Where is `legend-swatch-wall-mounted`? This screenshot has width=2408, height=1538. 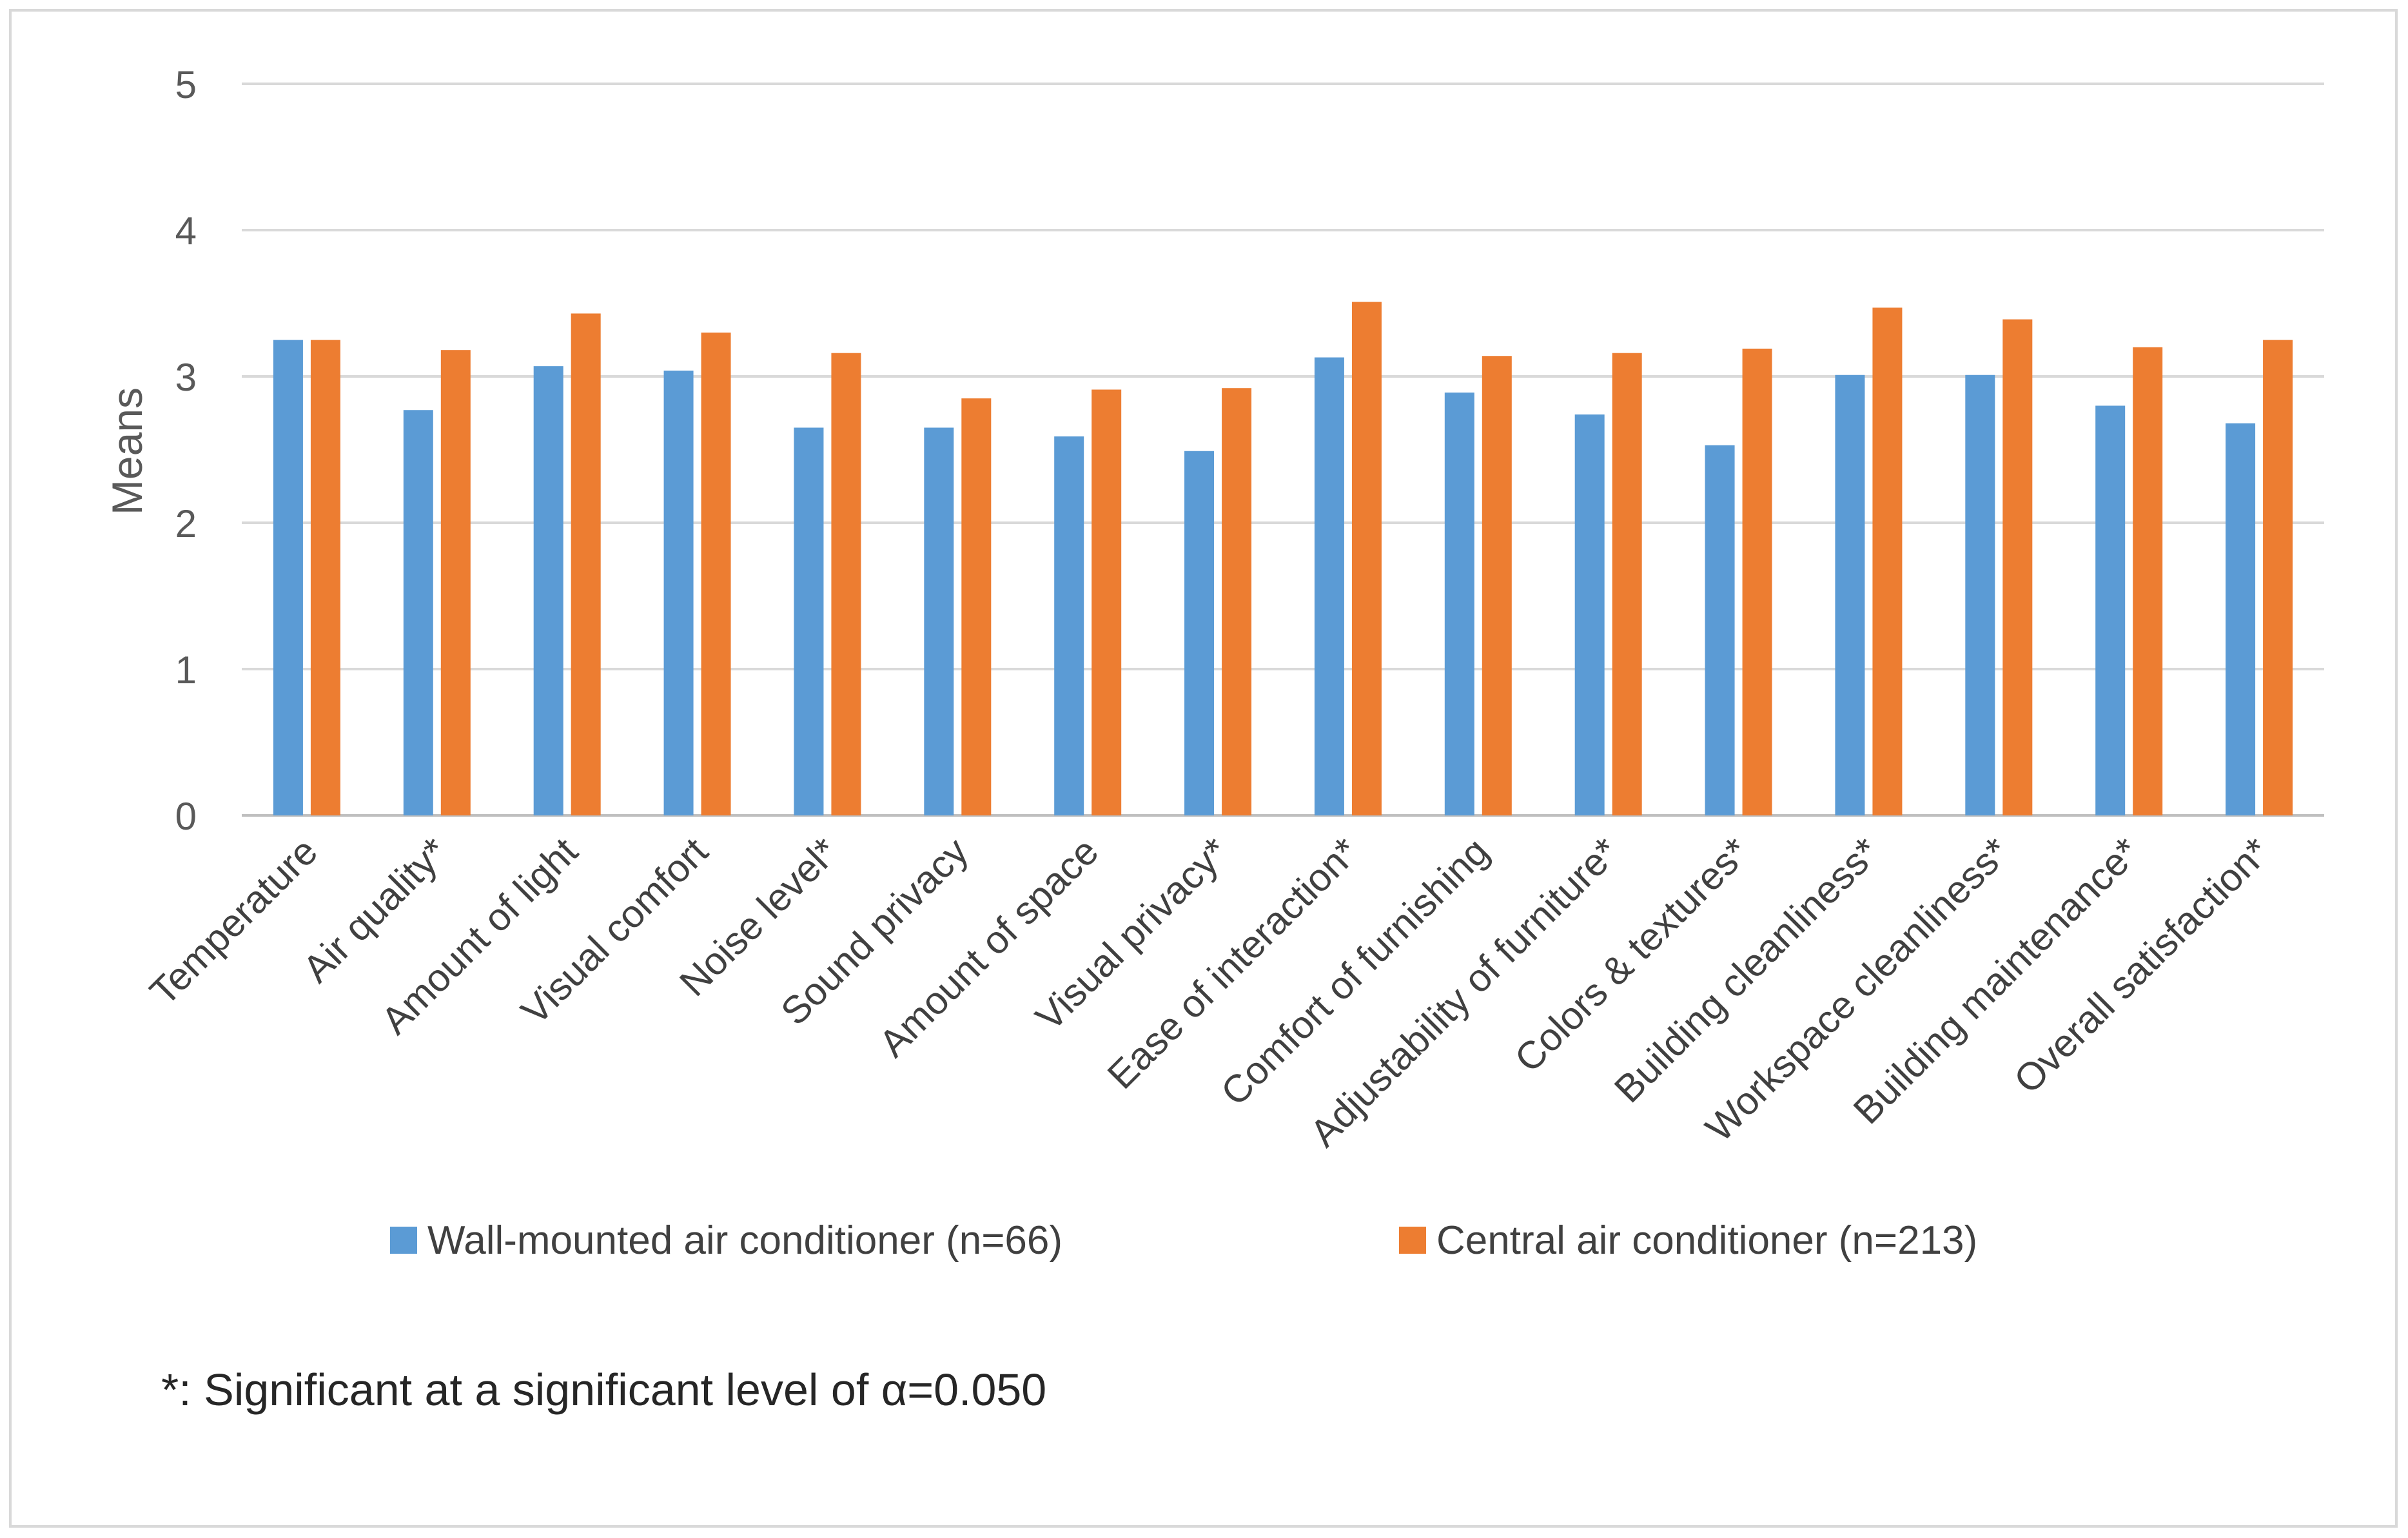
legend-swatch-wall-mounted is located at coordinates (403, 1240).